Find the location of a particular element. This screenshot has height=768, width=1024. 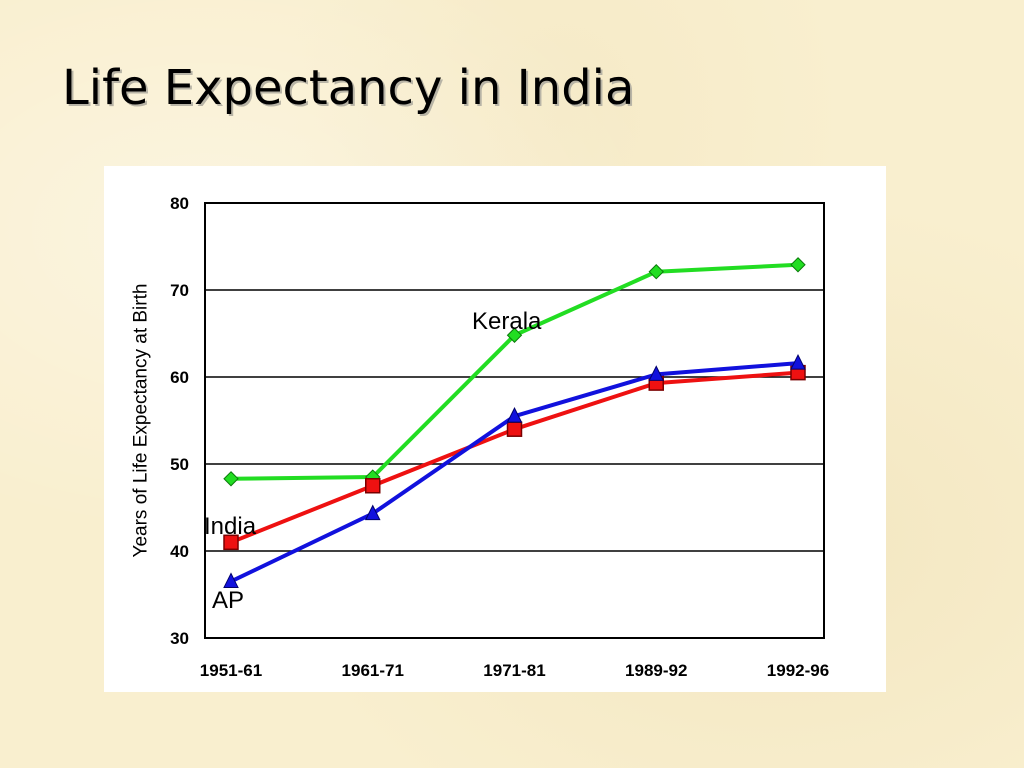

slide-title: Life Expectancy in India is located at coordinates (348, 88).